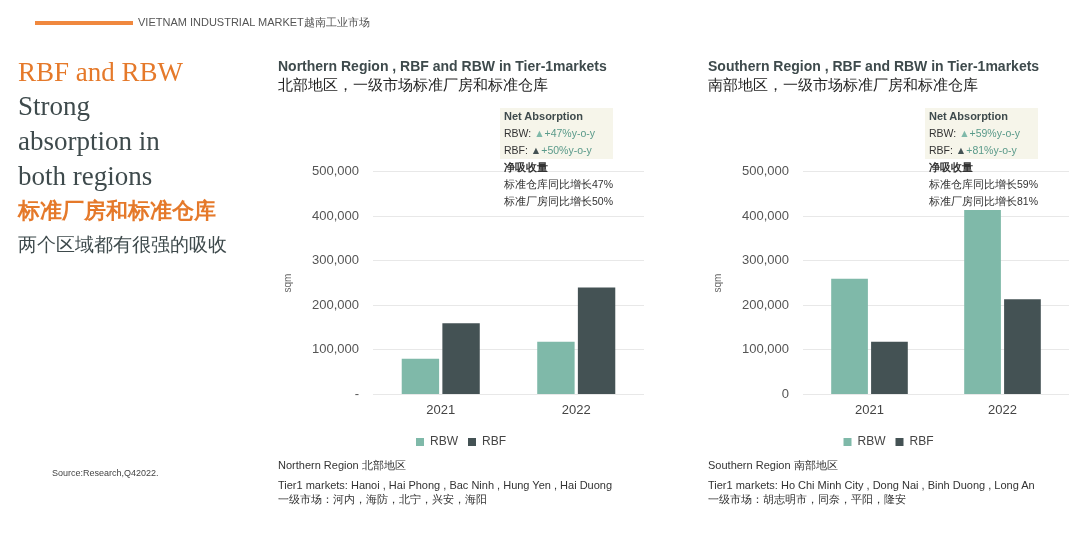 The image size is (1080, 534). Describe the element at coordinates (983, 184) in the screenshot. I see `annotation: 标准仓库同比增长59%` at that location.